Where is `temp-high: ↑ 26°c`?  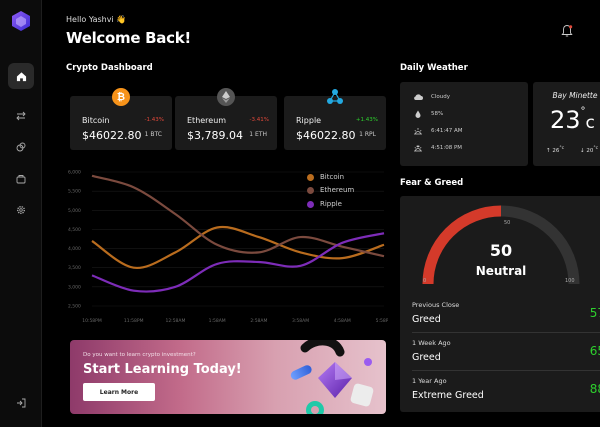 temp-high: ↑ 26°c is located at coordinates (555, 150).